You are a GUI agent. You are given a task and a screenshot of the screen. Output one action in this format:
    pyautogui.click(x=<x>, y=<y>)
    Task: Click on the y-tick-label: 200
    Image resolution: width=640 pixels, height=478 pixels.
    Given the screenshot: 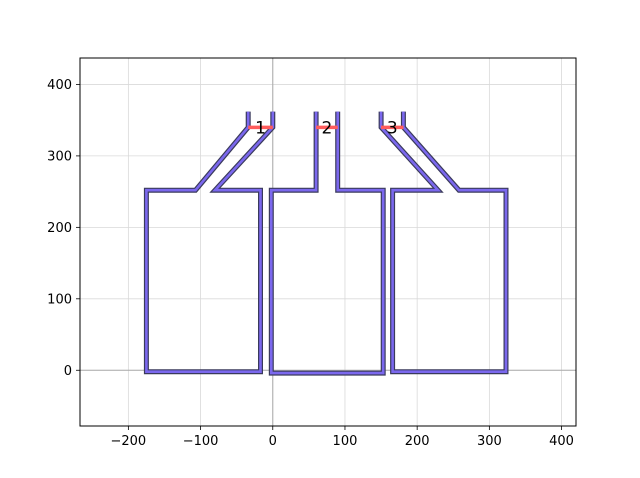 What is the action you would take?
    pyautogui.click(x=59, y=228)
    